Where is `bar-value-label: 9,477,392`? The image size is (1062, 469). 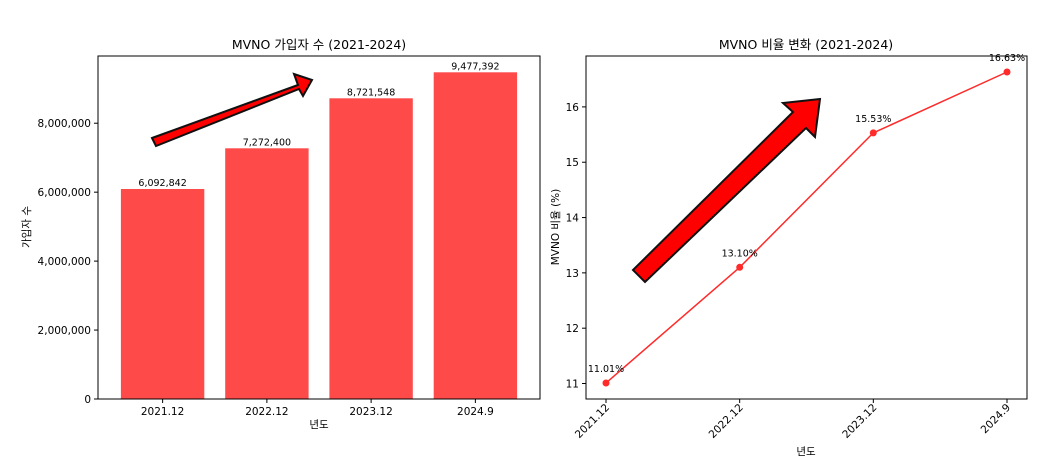
bar-value-label: 9,477,392 is located at coordinates (475, 66).